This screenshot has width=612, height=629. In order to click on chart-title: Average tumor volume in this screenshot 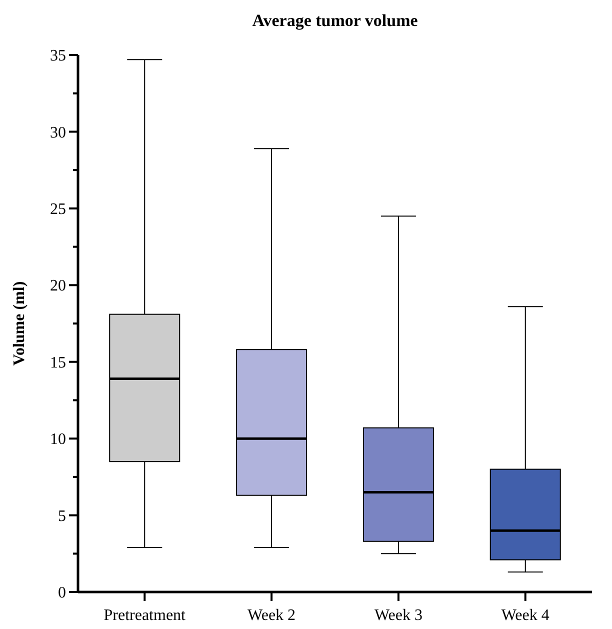, I will do `click(335, 20)`.